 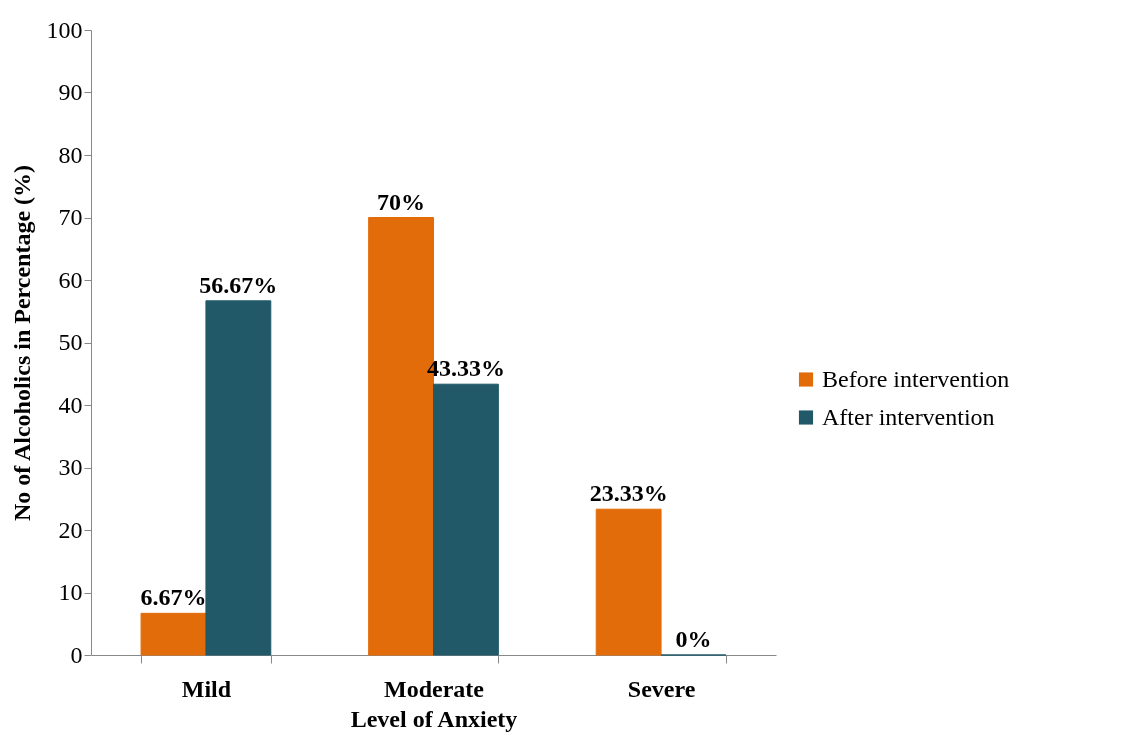 I want to click on y-tick-label: 10, so click(x=70, y=592).